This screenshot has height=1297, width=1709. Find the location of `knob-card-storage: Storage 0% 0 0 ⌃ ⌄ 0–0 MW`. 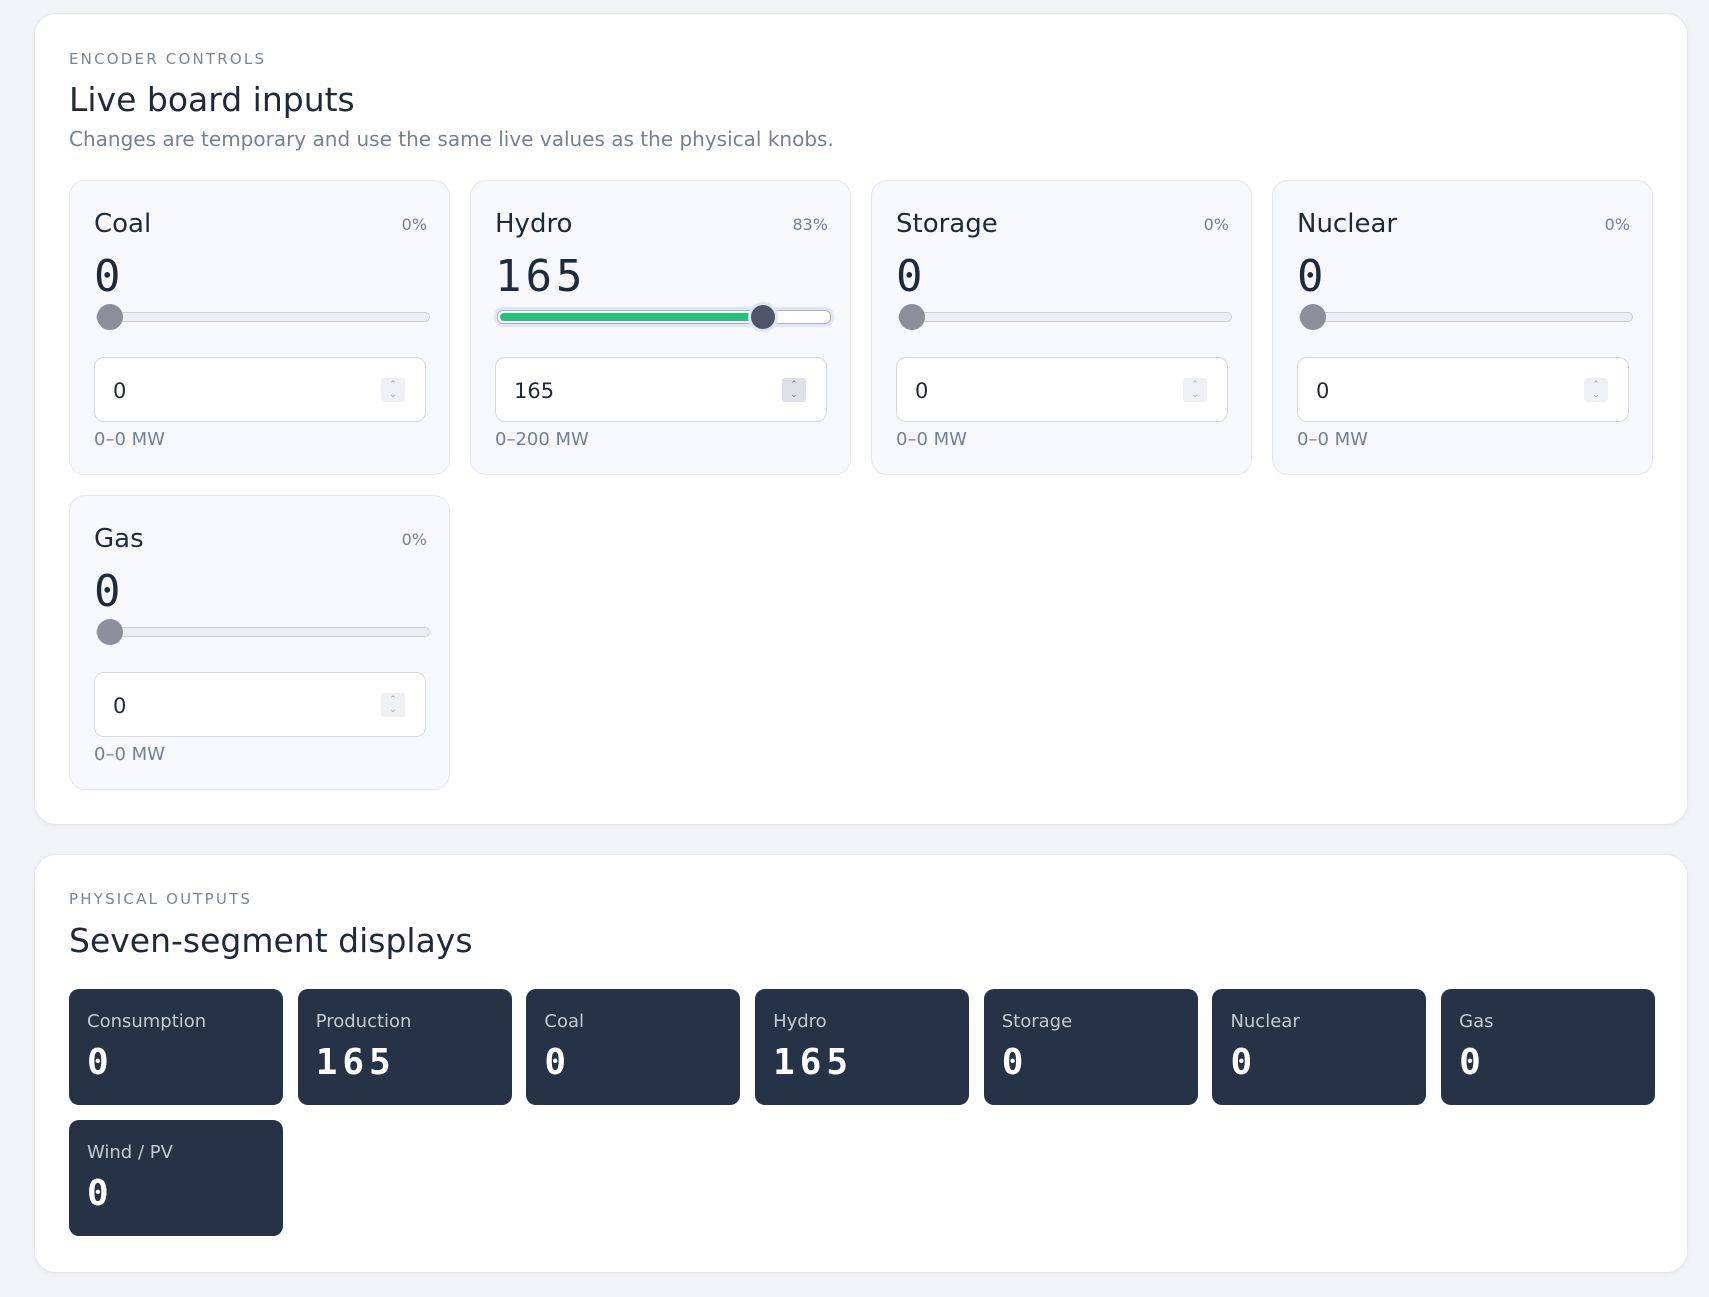

knob-card-storage: Storage 0% 0 0 ⌃ ⌄ 0–0 MW is located at coordinates (1061, 327).